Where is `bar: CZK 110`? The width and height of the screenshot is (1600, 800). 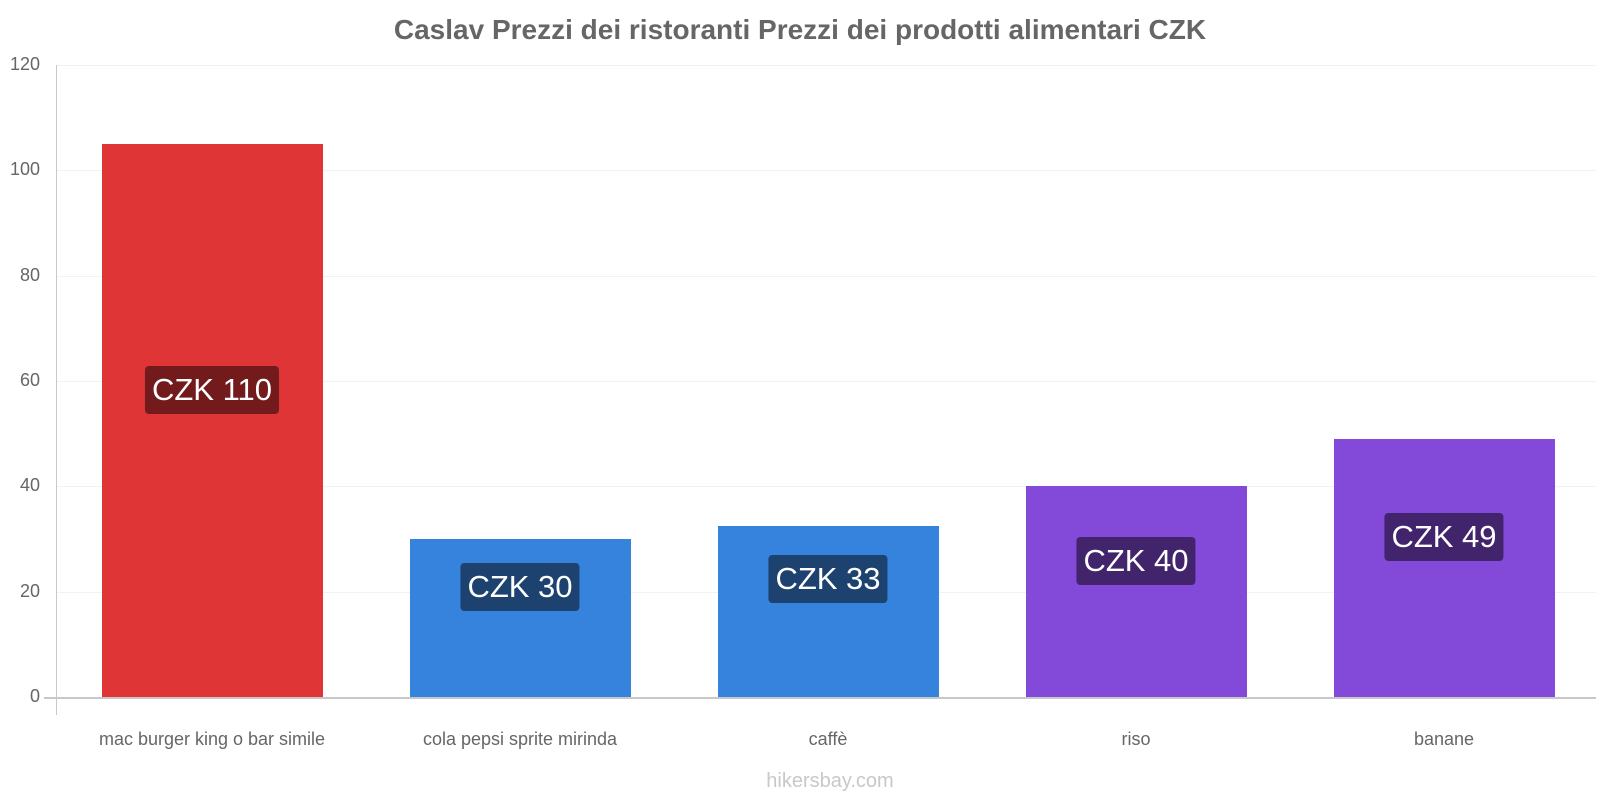 bar: CZK 110 is located at coordinates (212, 420).